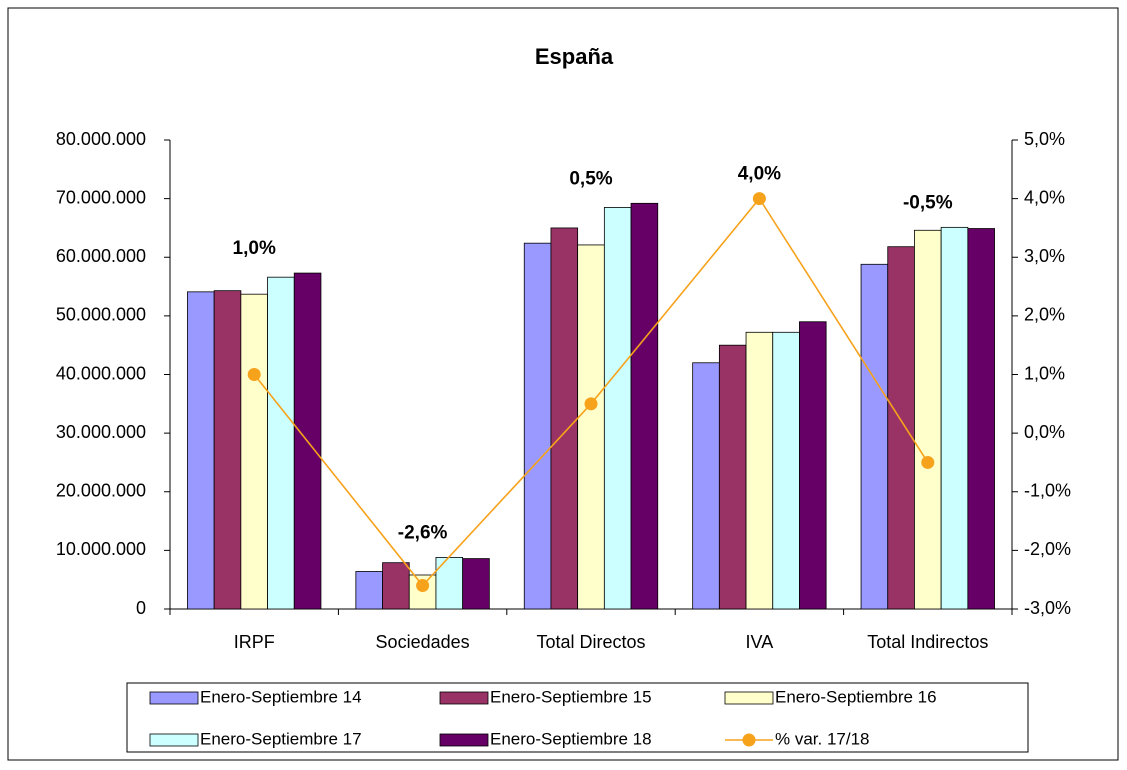  I want to click on legend-label: % var. 17/18, so click(822, 738).